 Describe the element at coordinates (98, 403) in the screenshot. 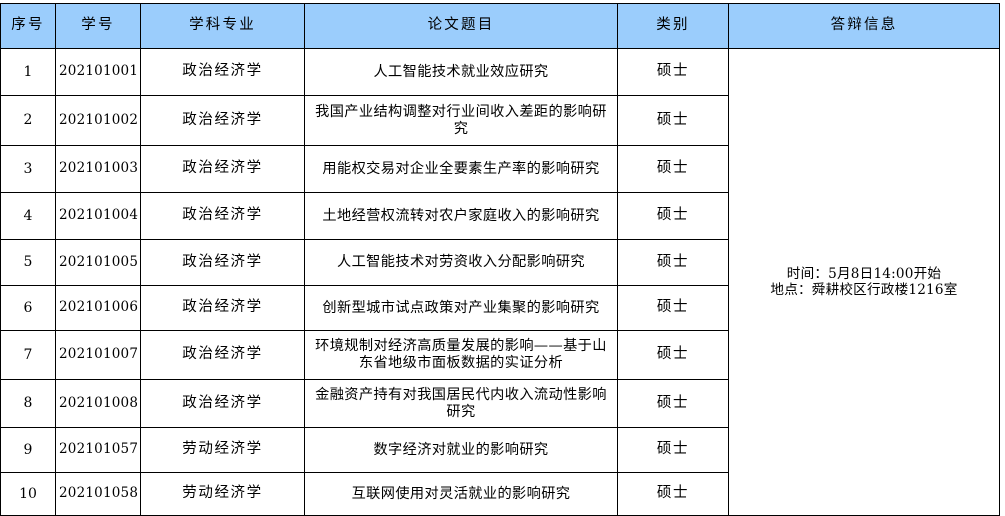

I see `cell-student-id: 202101008` at that location.